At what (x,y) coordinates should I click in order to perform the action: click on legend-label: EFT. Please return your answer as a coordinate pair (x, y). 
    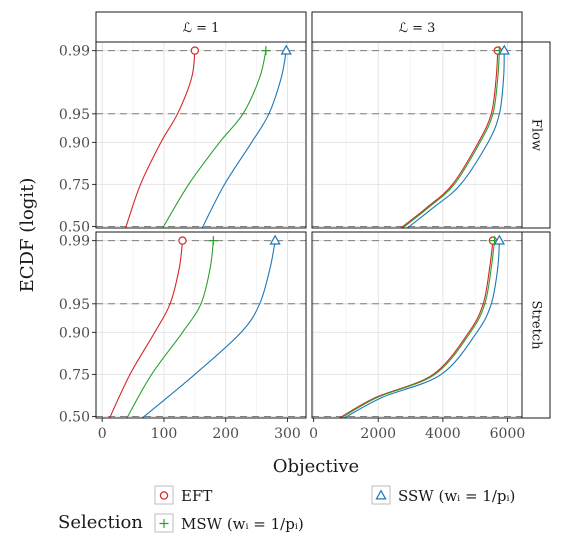
    Looking at the image, I should click on (196, 496).